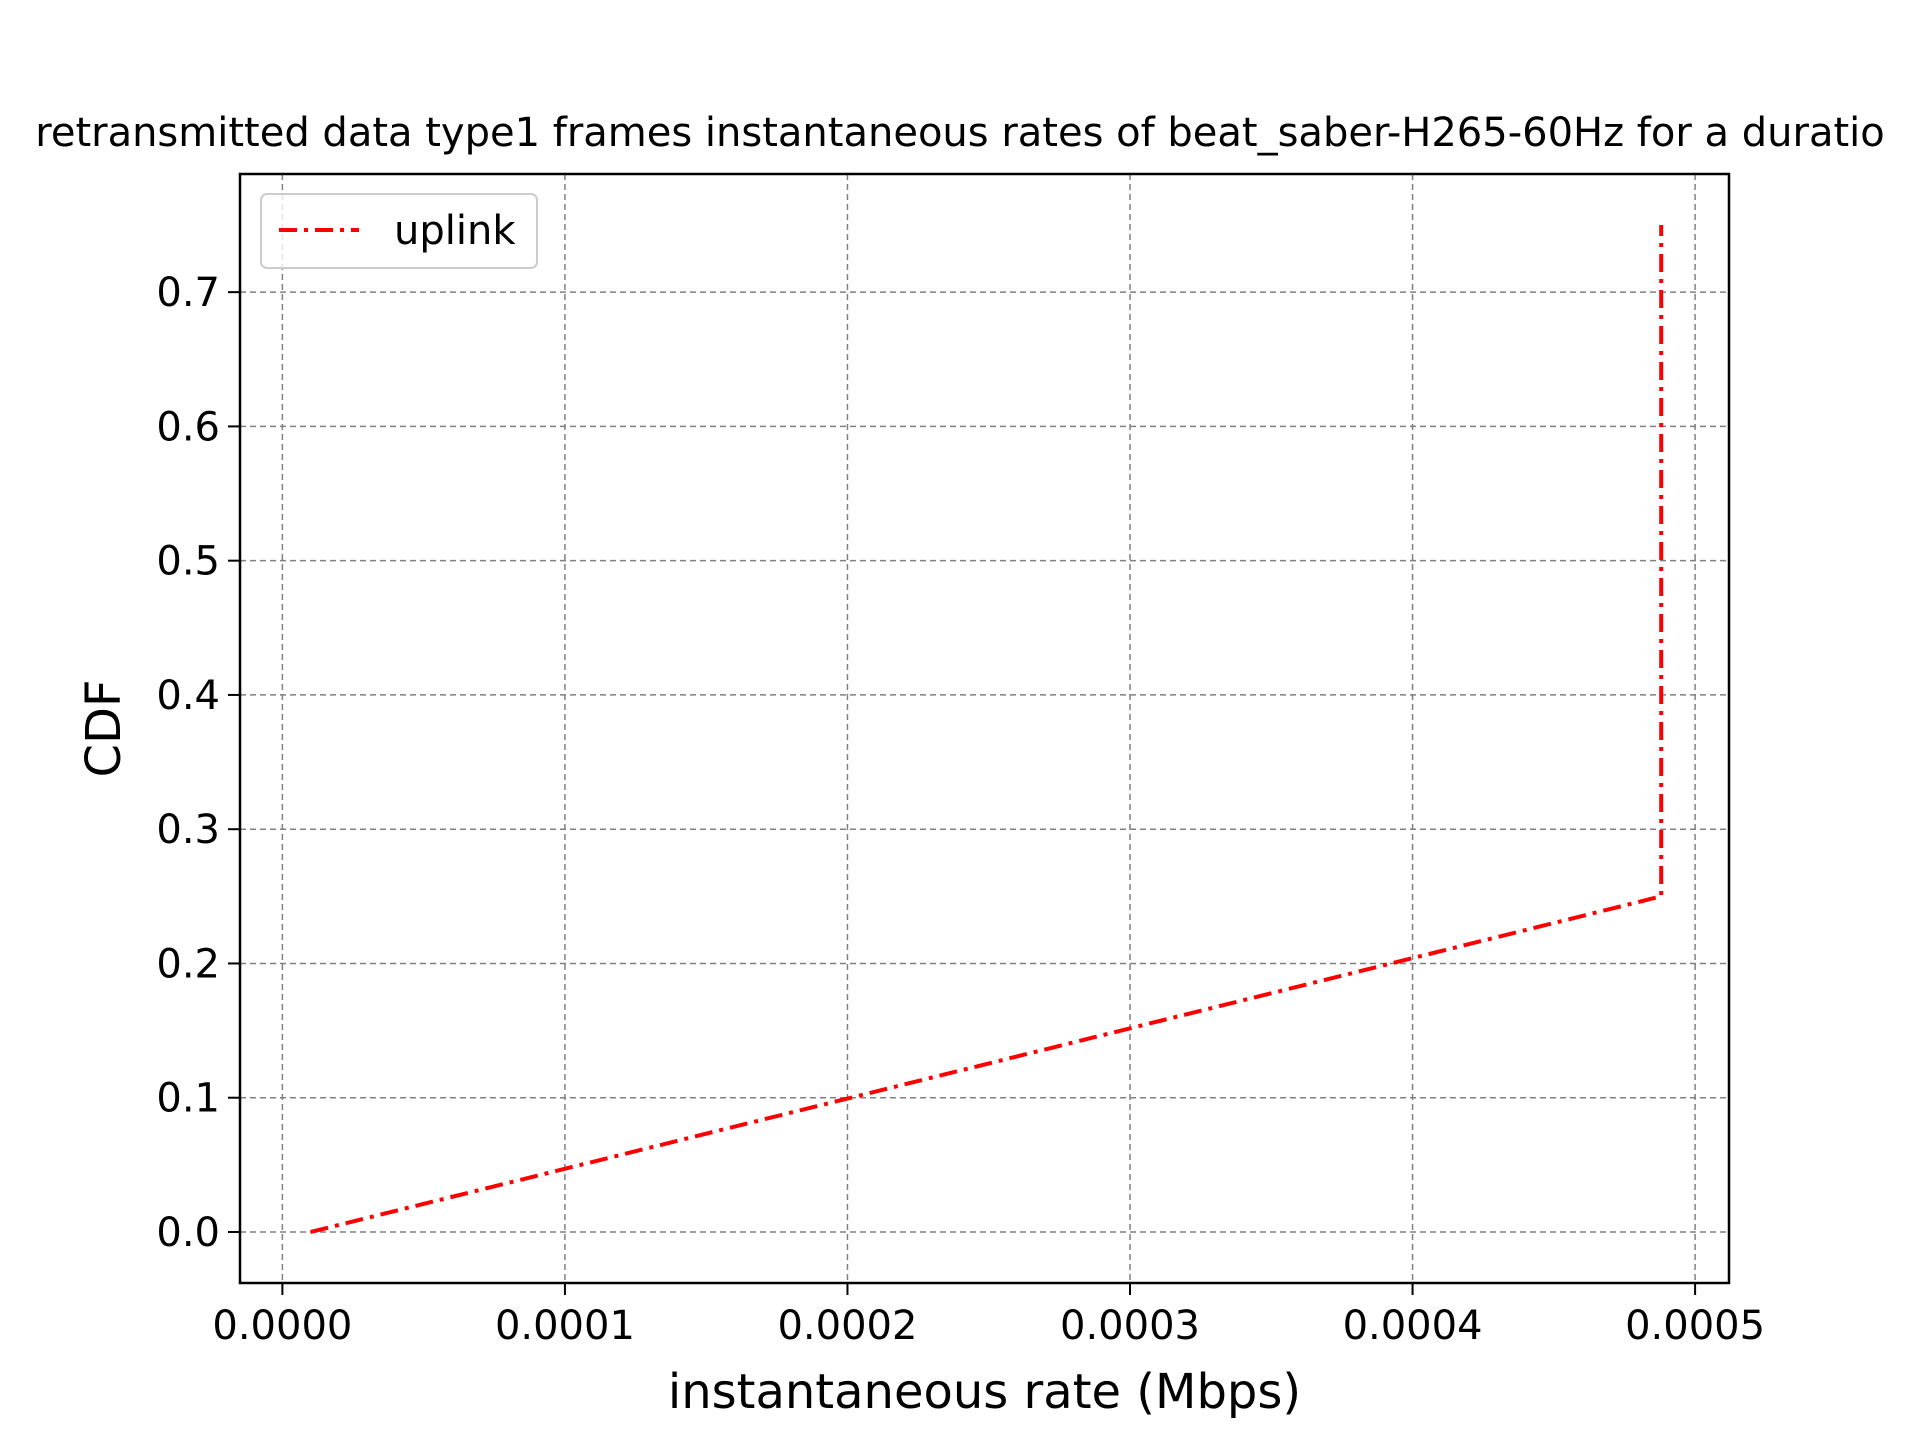 The height and width of the screenshot is (1440, 1920). Describe the element at coordinates (188, 562) in the screenshot. I see `y-tick-label: 0.5` at that location.